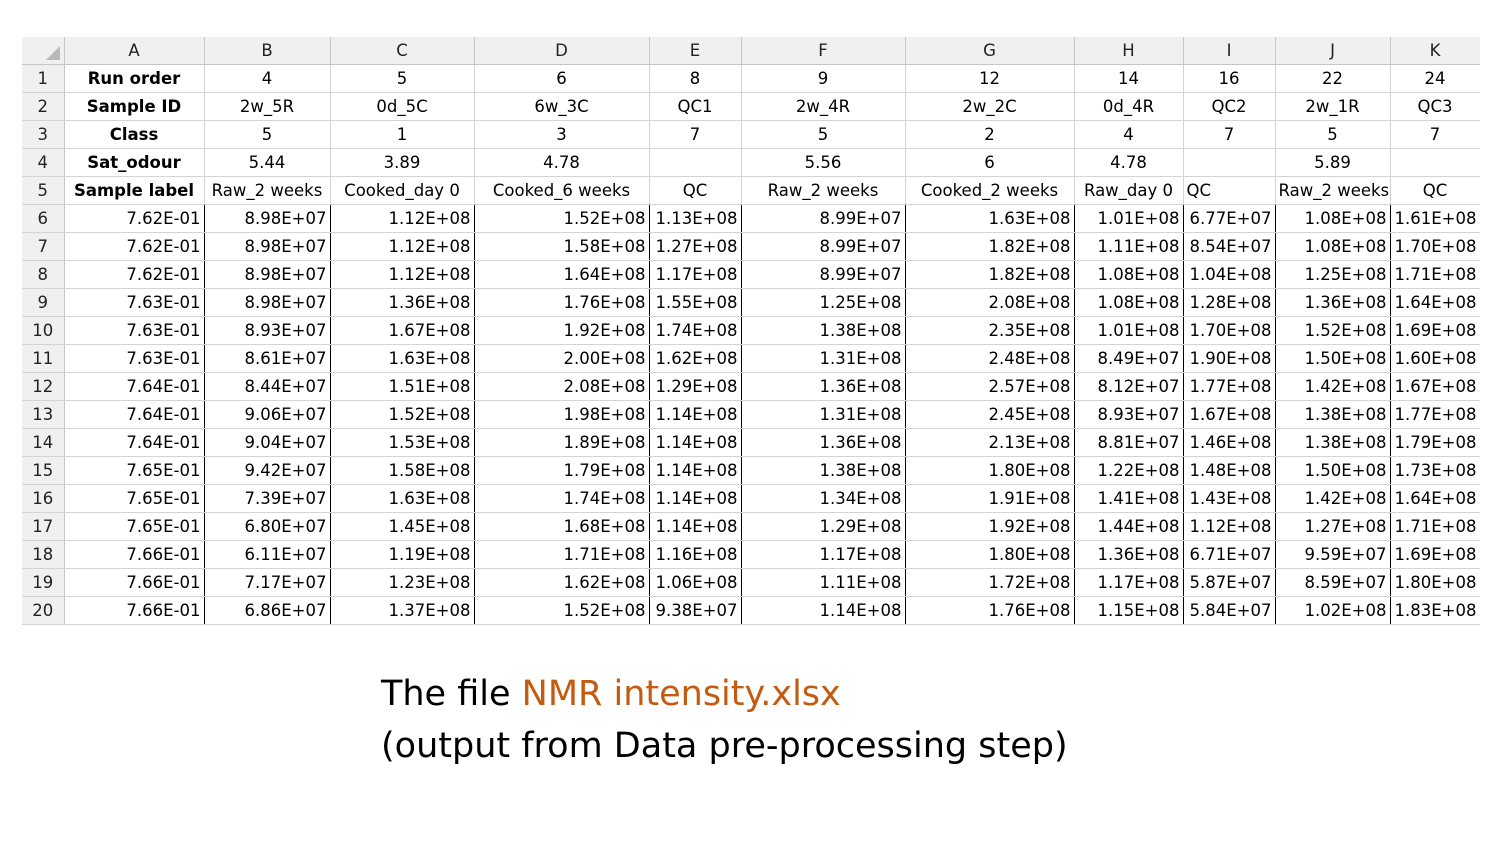  Describe the element at coordinates (267, 582) in the screenshot. I see `sheet-cell: 7.17E+07` at that location.